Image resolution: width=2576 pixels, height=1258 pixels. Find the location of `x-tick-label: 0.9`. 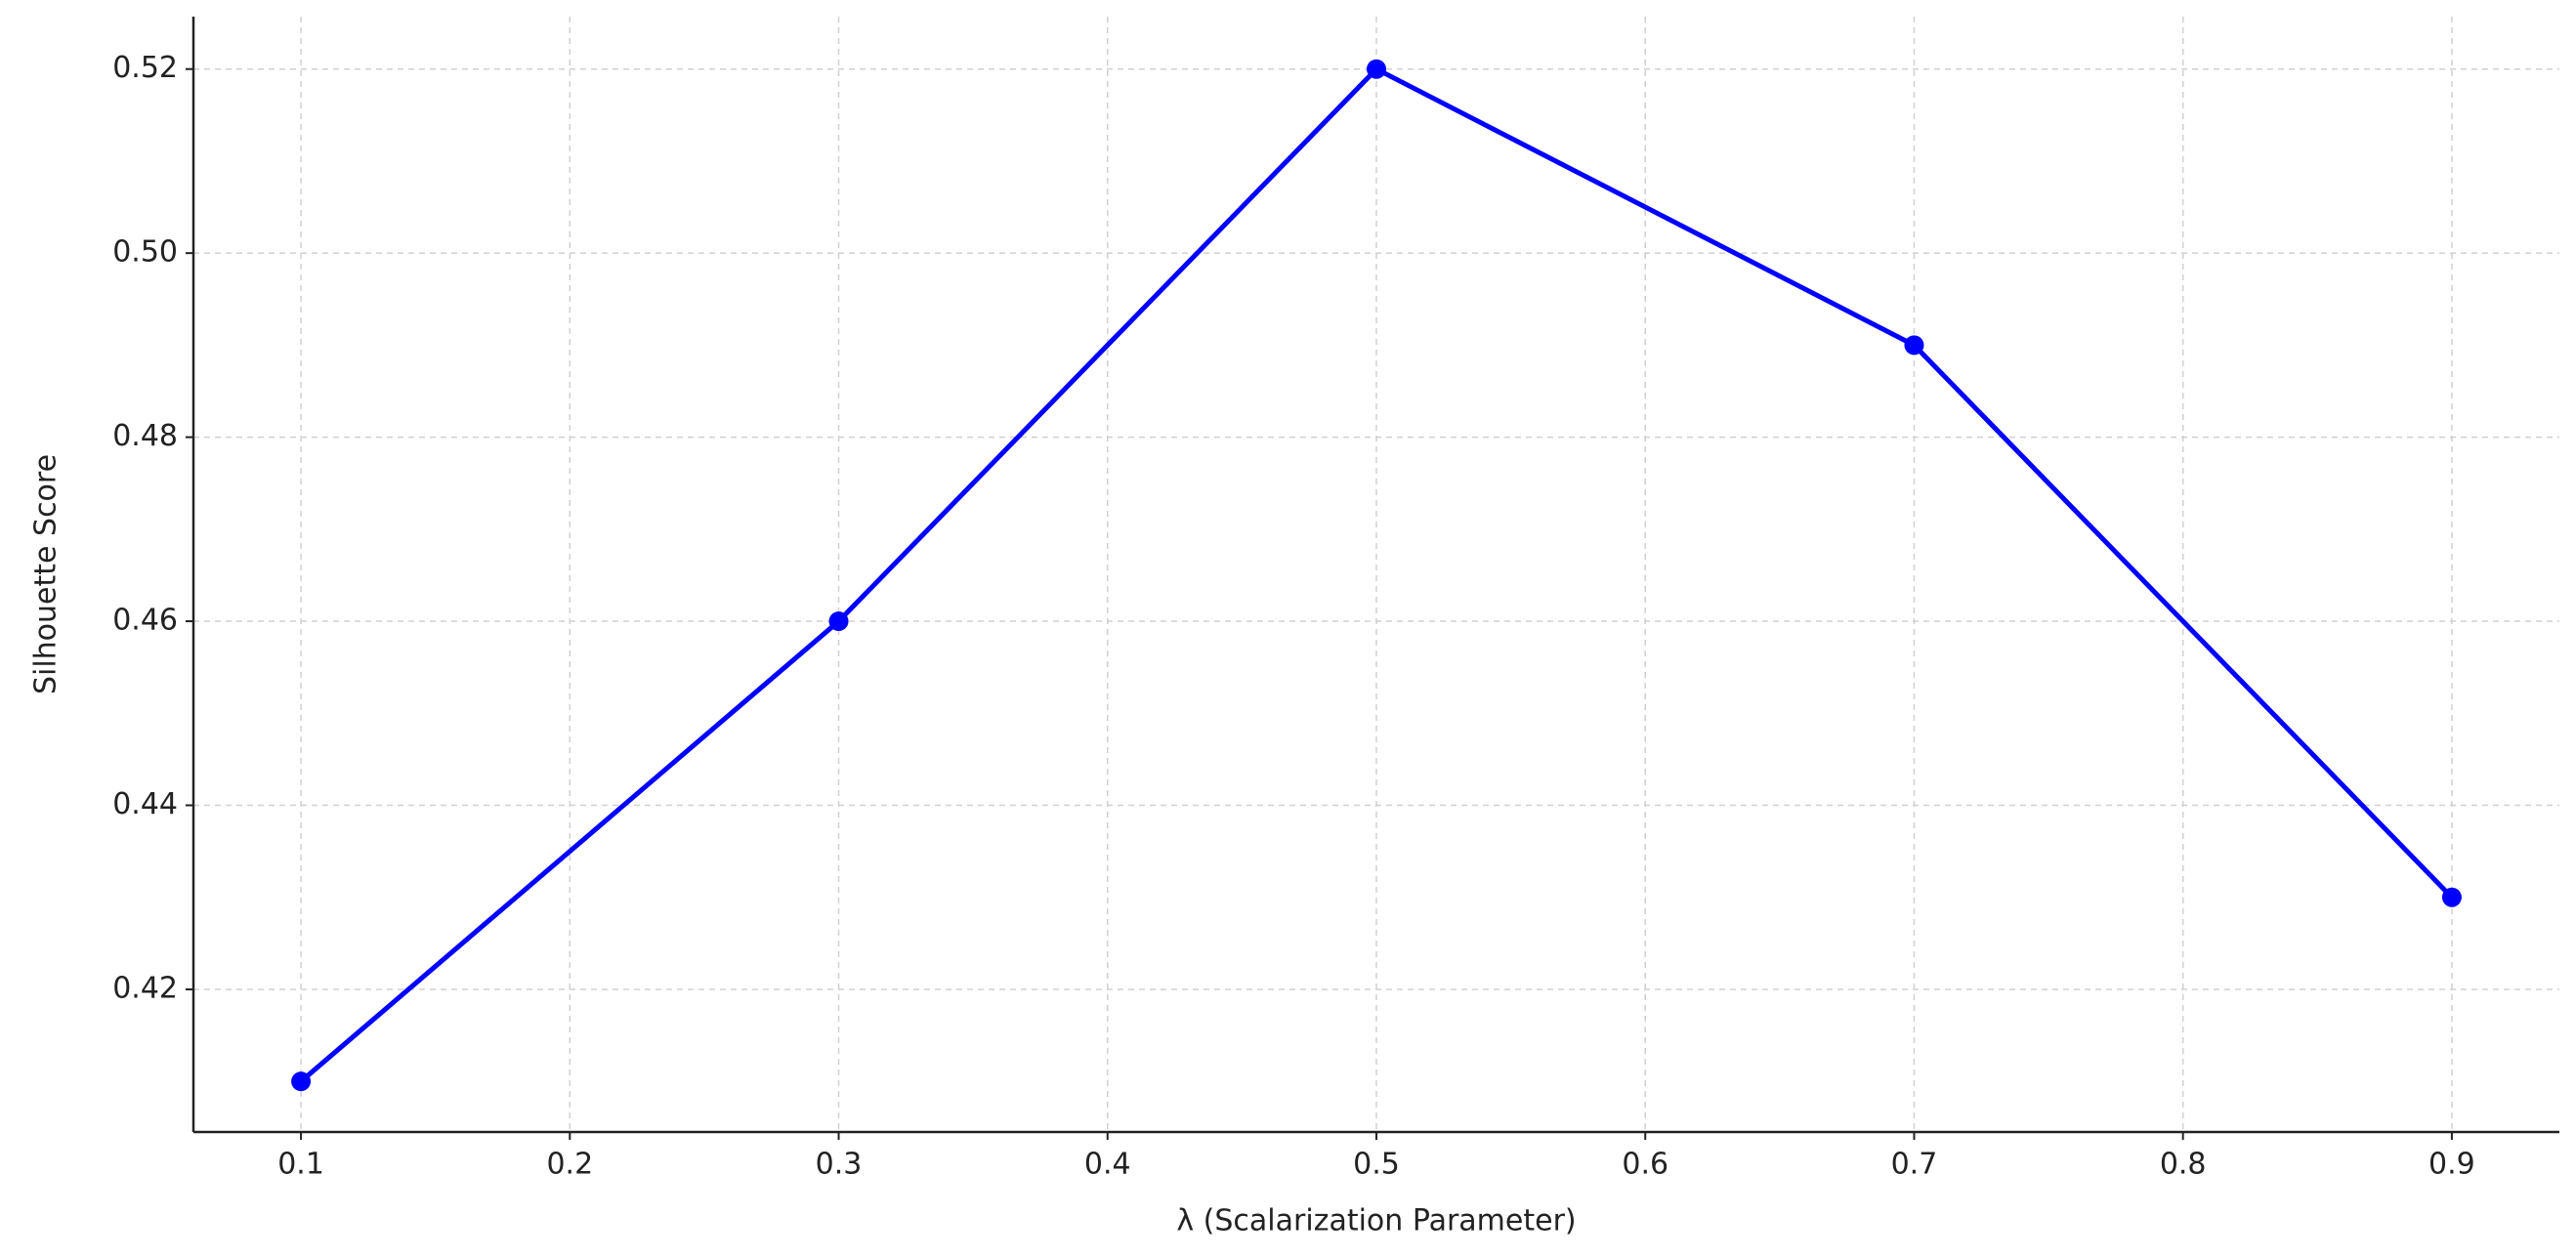

x-tick-label: 0.9 is located at coordinates (2451, 1165).